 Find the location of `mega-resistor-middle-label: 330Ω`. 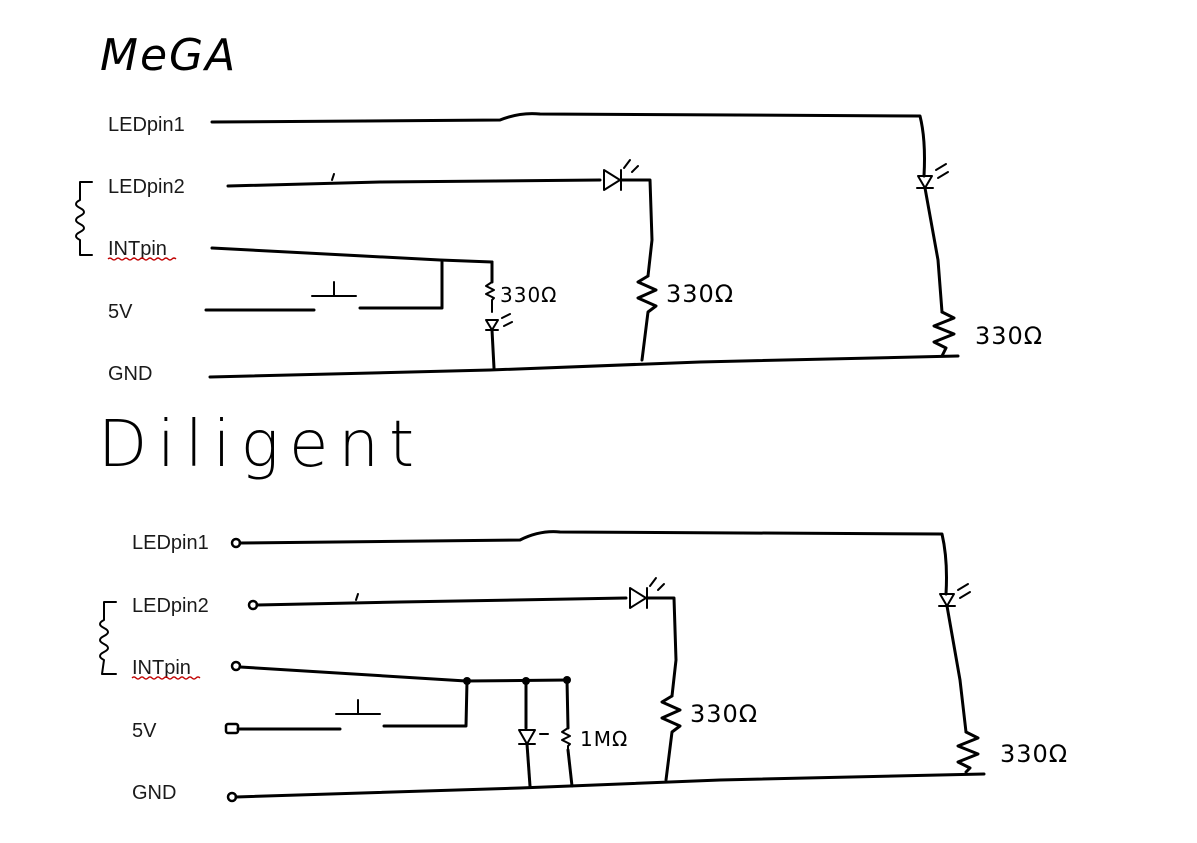

mega-resistor-middle-label: 330Ω is located at coordinates (700, 294).